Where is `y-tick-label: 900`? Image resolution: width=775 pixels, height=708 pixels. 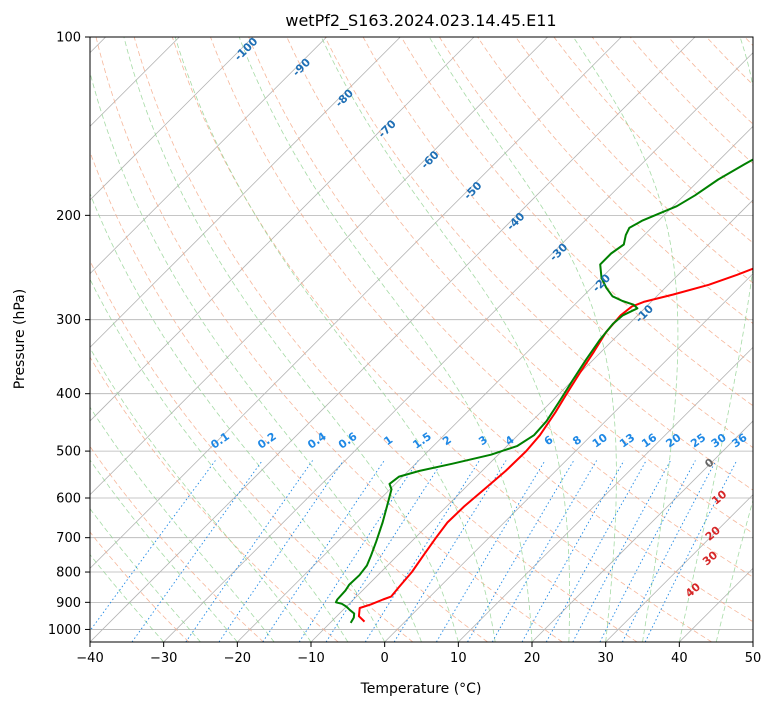 y-tick-label: 900 is located at coordinates (68, 603).